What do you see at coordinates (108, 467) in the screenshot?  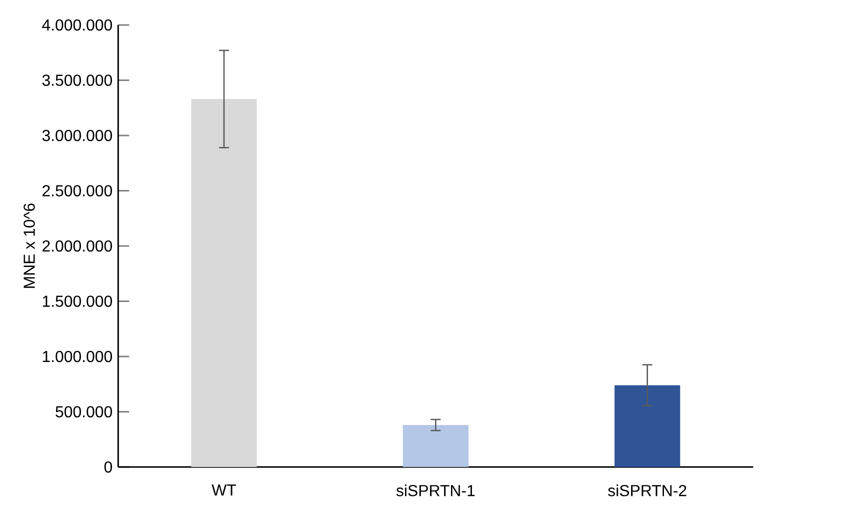 I see `y-tick-label: 0` at bounding box center [108, 467].